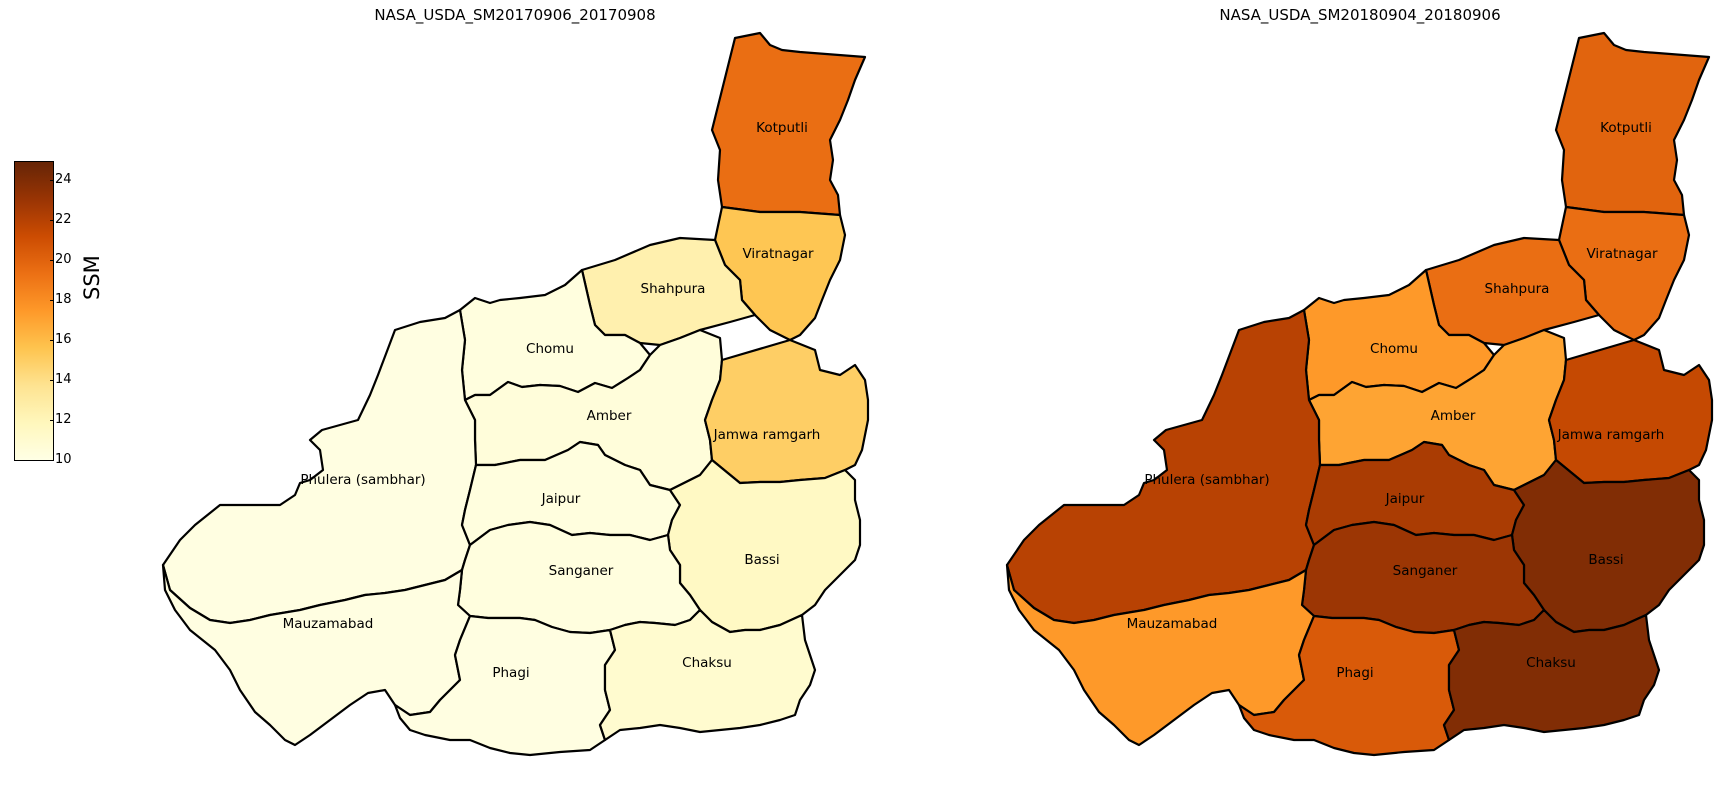  What do you see at coordinates (515, 15) in the screenshot?
I see `left-map-title: NASA_USDA_SM20170906_20170908` at bounding box center [515, 15].